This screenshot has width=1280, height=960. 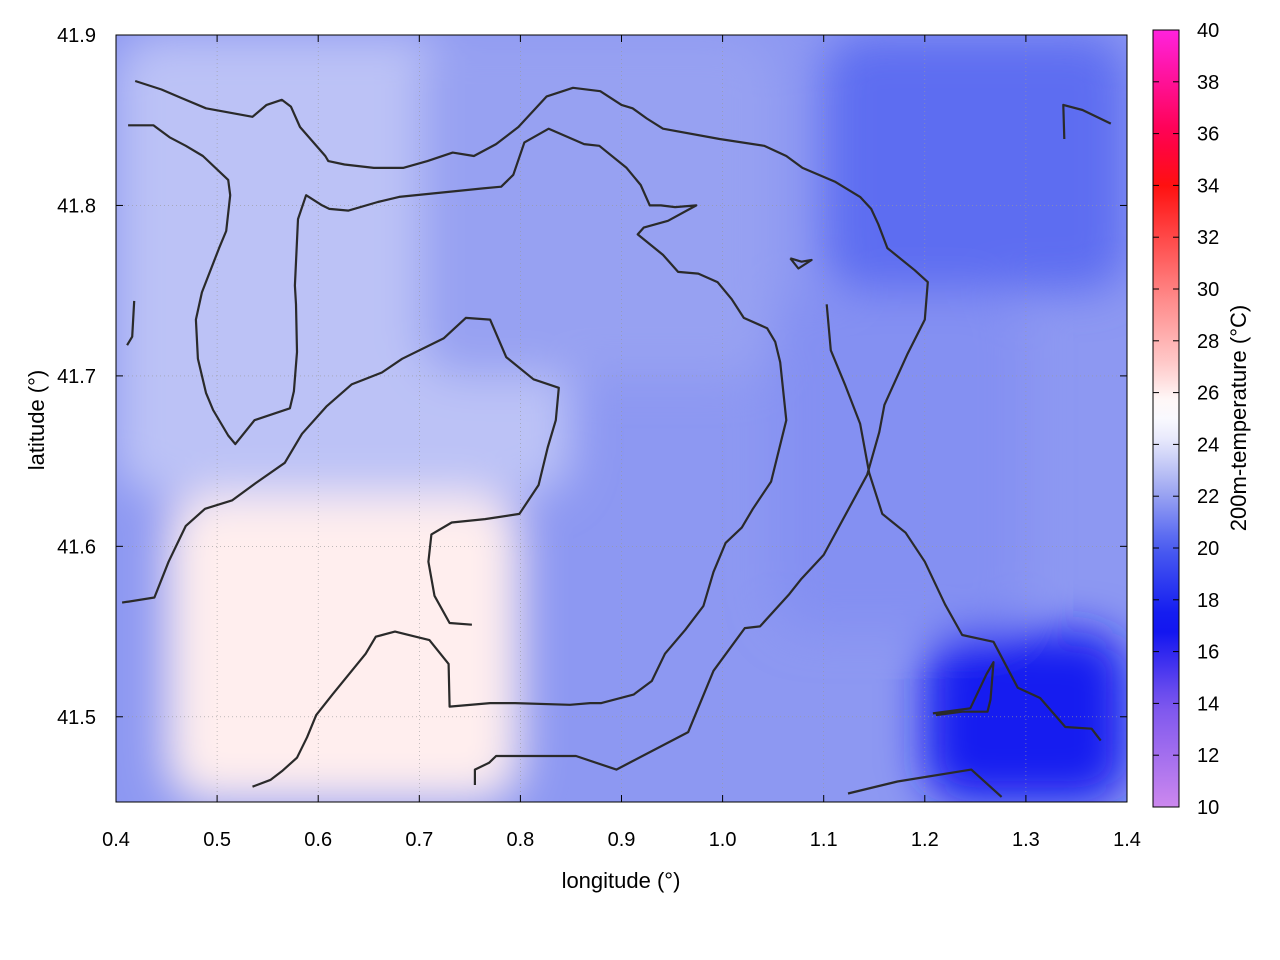 I want to click on colorbar-tick-label: 18, so click(x=1208, y=601).